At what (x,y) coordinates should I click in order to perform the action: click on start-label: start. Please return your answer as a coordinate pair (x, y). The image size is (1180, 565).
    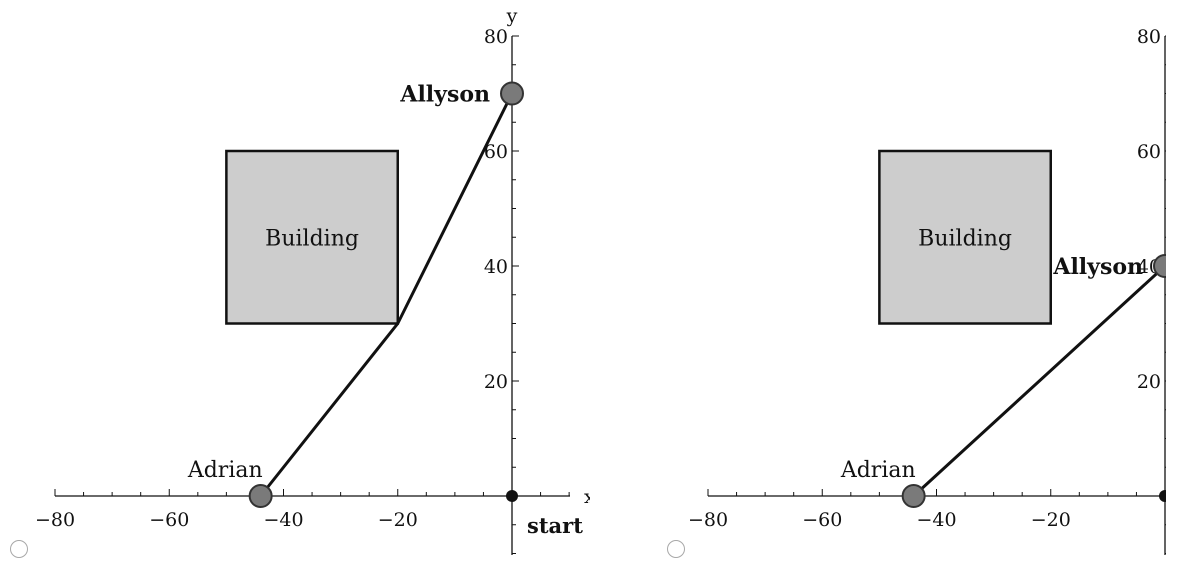
    Looking at the image, I should click on (555, 525).